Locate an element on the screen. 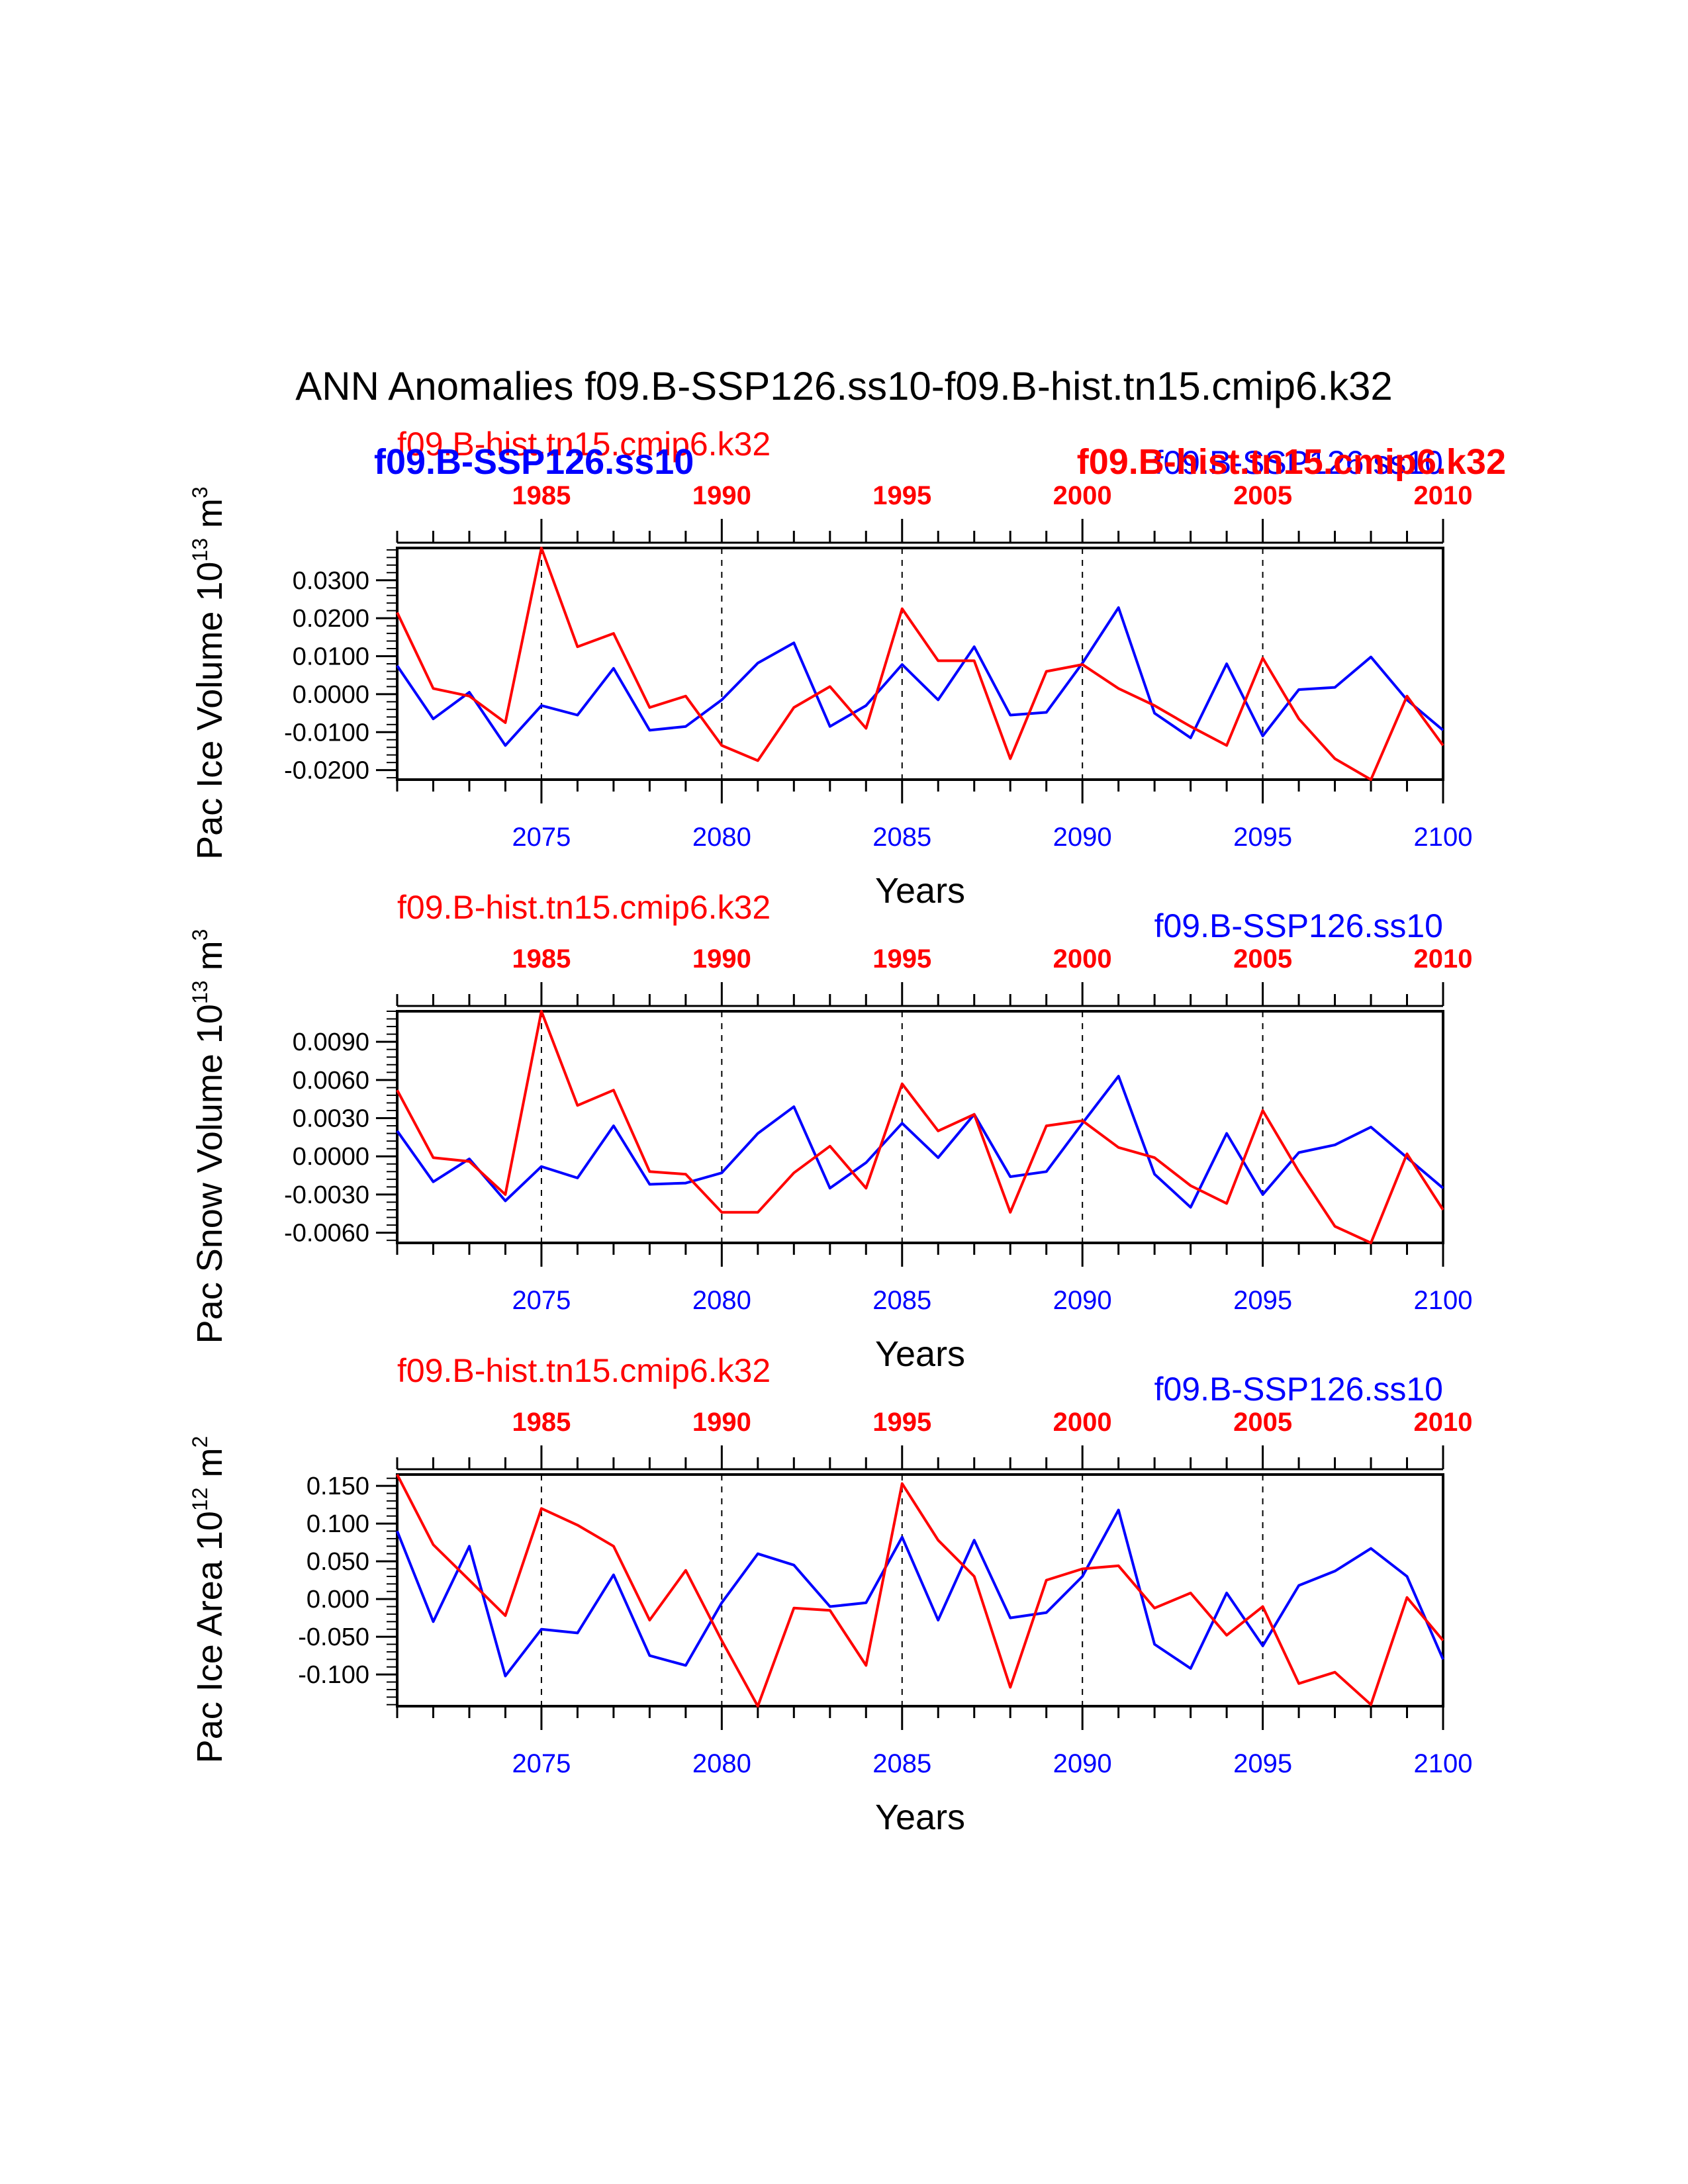 The width and height of the screenshot is (1688, 2184). y-axis-label: Pac Ice Volume 1013 m3 is located at coordinates (209, 673).